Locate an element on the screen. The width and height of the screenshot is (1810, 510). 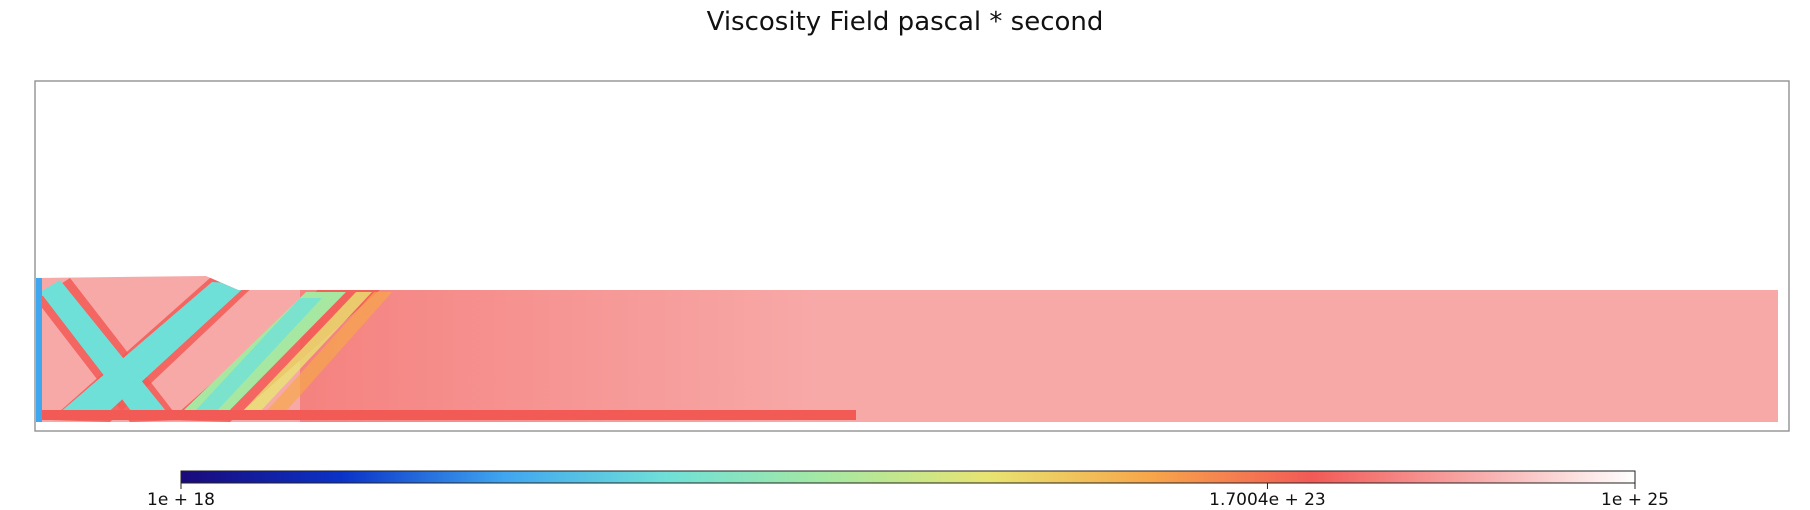
shear-bands is located at coordinates (214, 350).